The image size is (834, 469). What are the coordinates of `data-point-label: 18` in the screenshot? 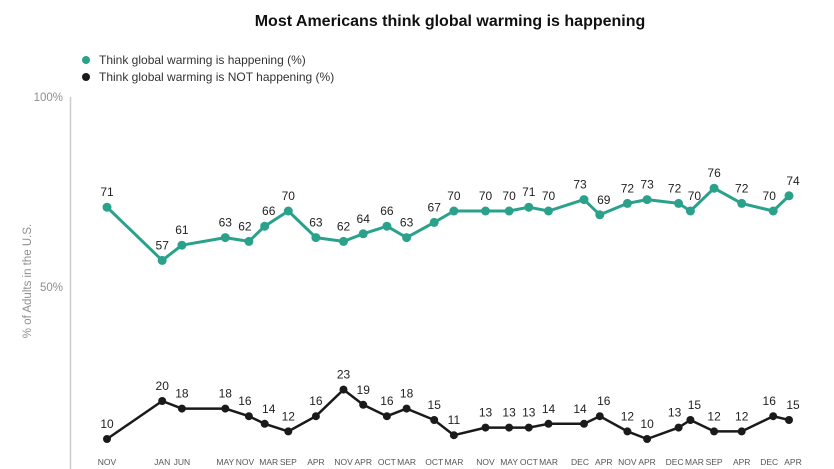 It's located at (226, 394).